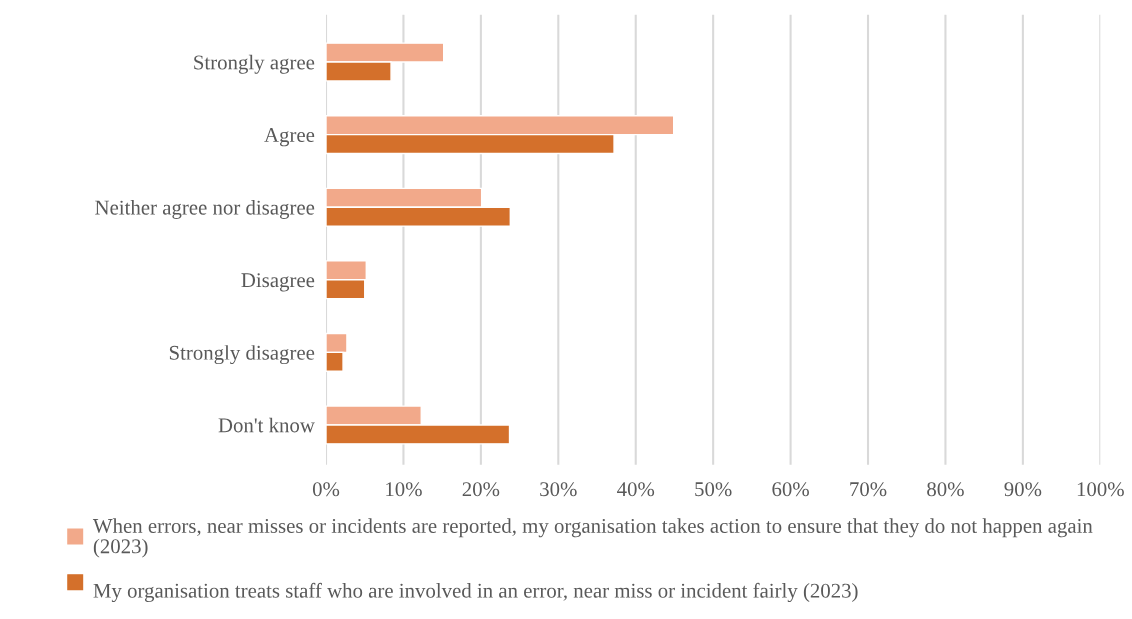 The image size is (1132, 619). I want to click on legend-label: When errors, near misses or incidents are reported, my organisation takes action to ensure that they do not happen again (2023), so click(592, 538).